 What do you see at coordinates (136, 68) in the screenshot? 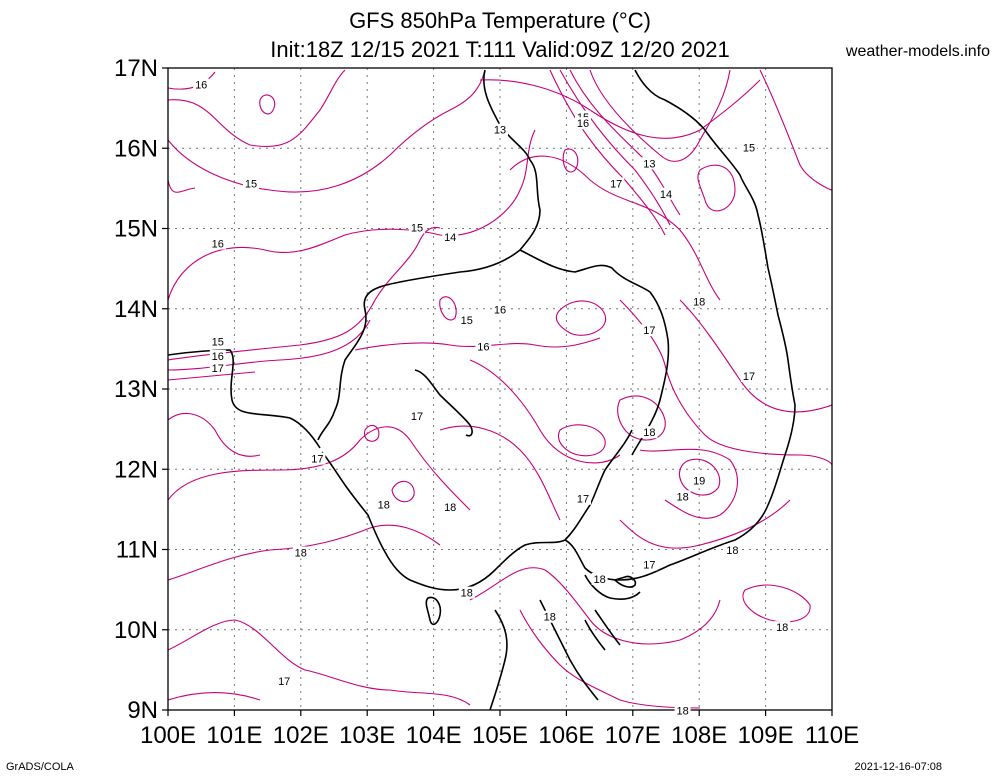
I see `lat-label: 17N` at bounding box center [136, 68].